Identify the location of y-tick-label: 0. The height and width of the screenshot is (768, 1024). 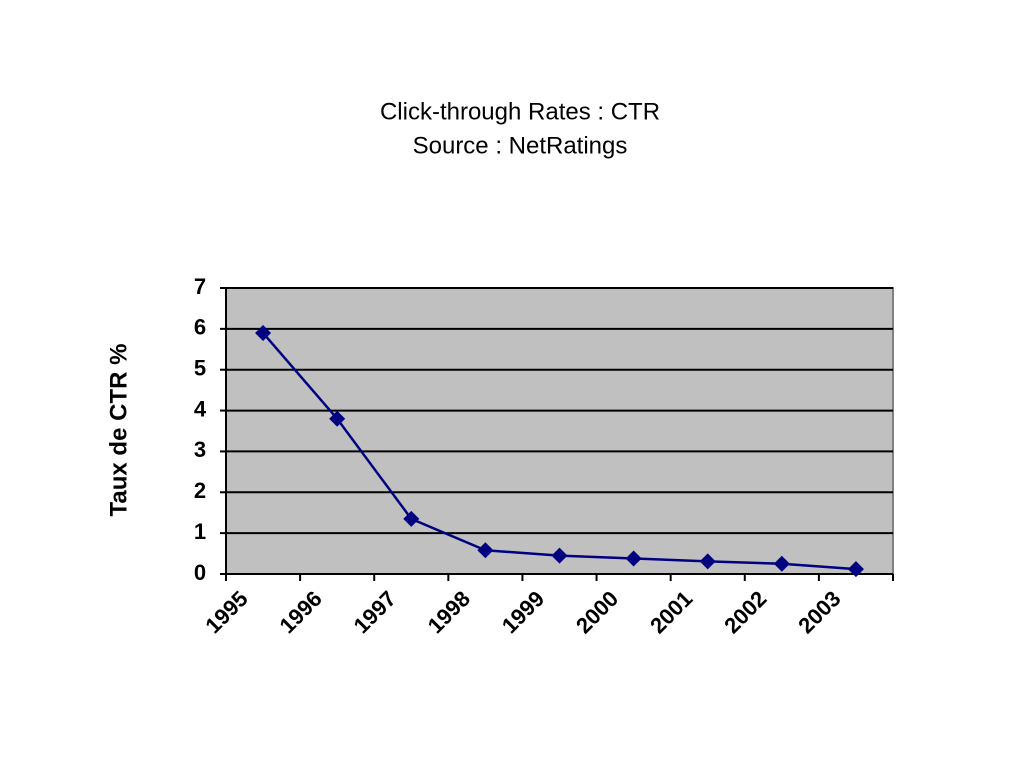
(200, 572).